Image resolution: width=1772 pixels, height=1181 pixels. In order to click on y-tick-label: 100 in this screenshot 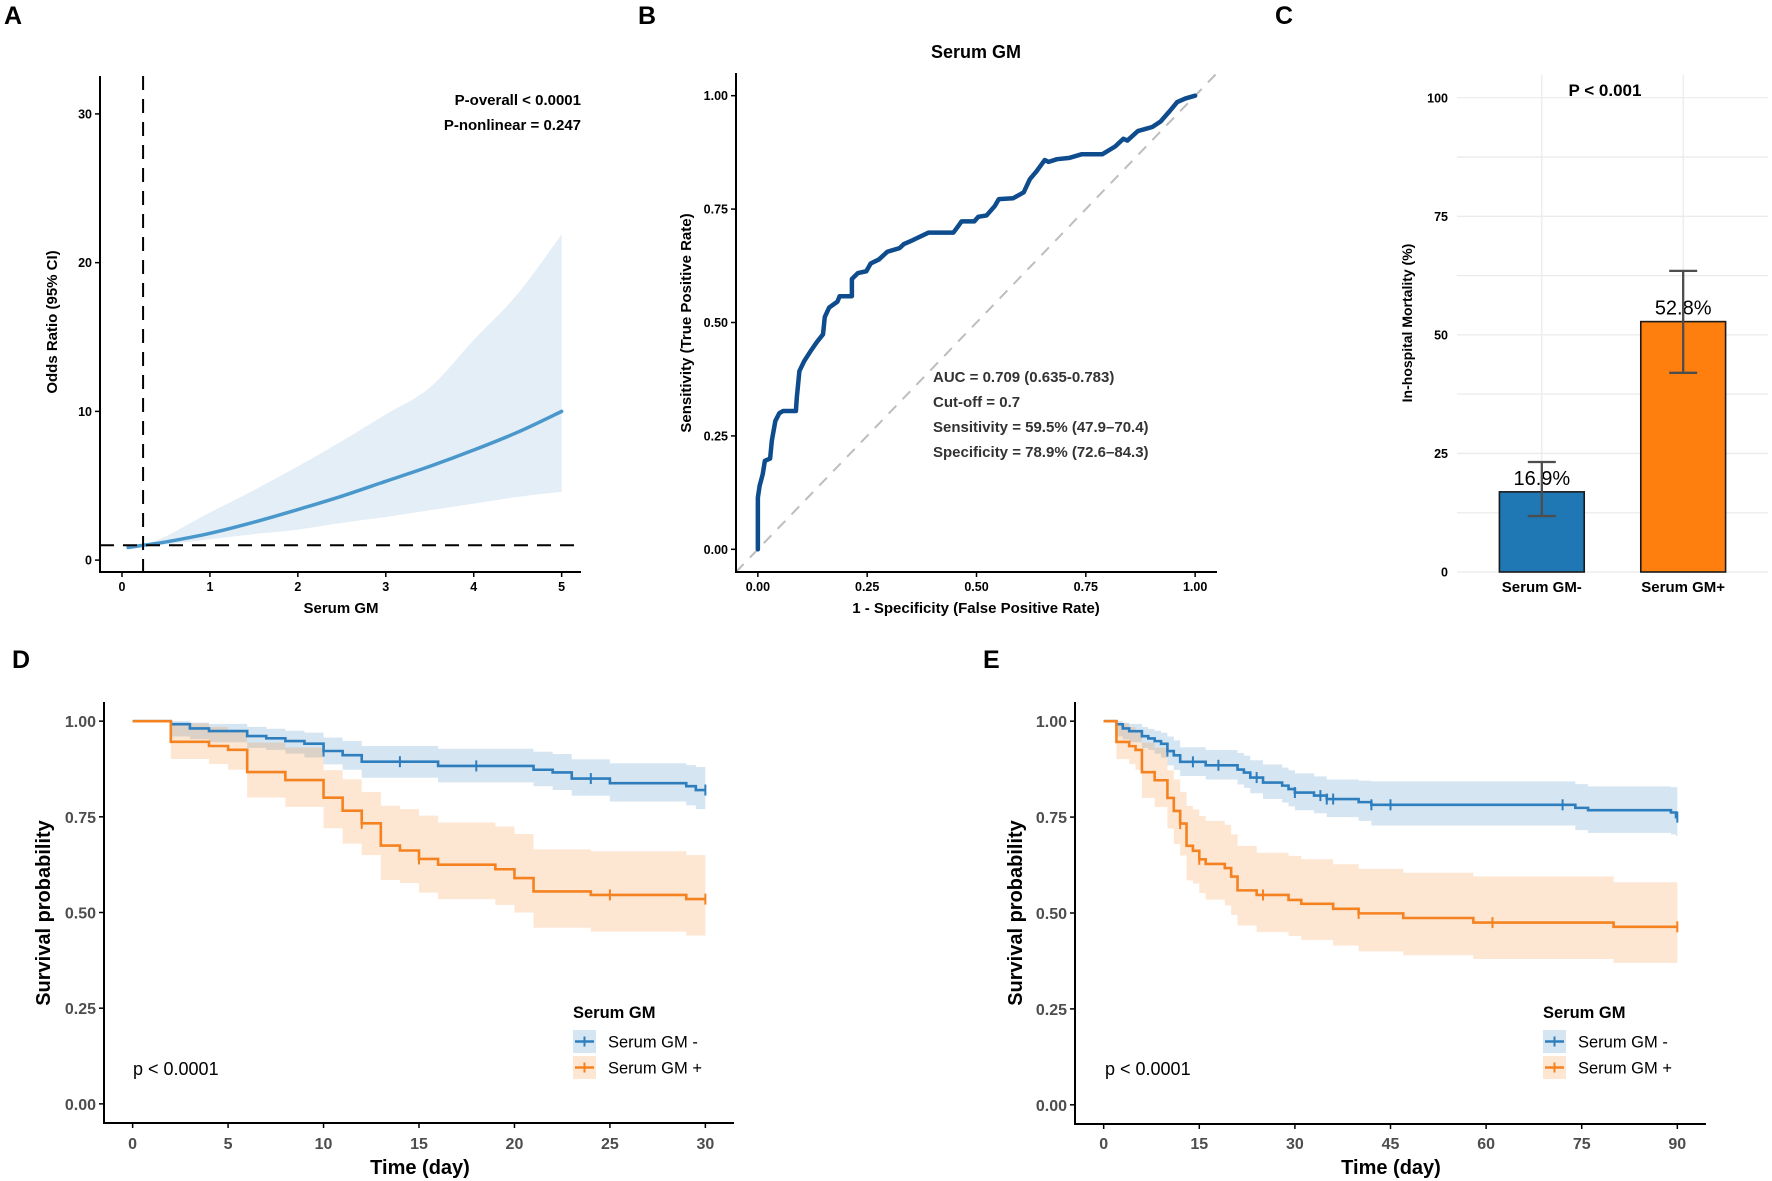, I will do `click(1437, 98)`.